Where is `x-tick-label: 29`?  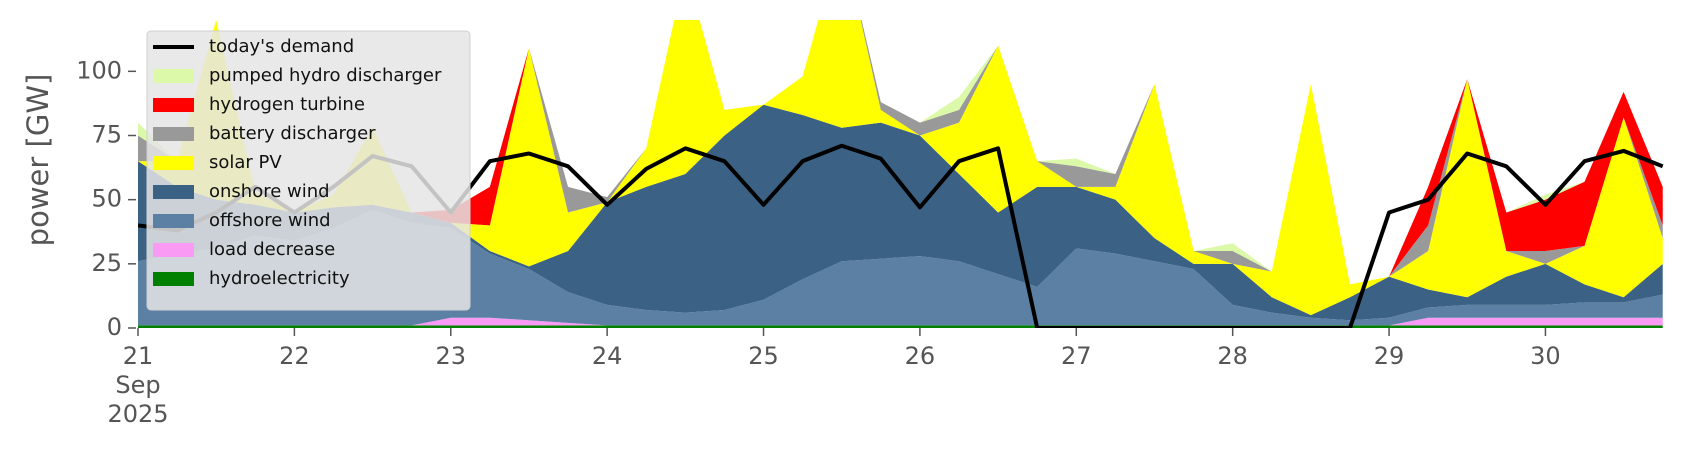 x-tick-label: 29 is located at coordinates (1389, 356).